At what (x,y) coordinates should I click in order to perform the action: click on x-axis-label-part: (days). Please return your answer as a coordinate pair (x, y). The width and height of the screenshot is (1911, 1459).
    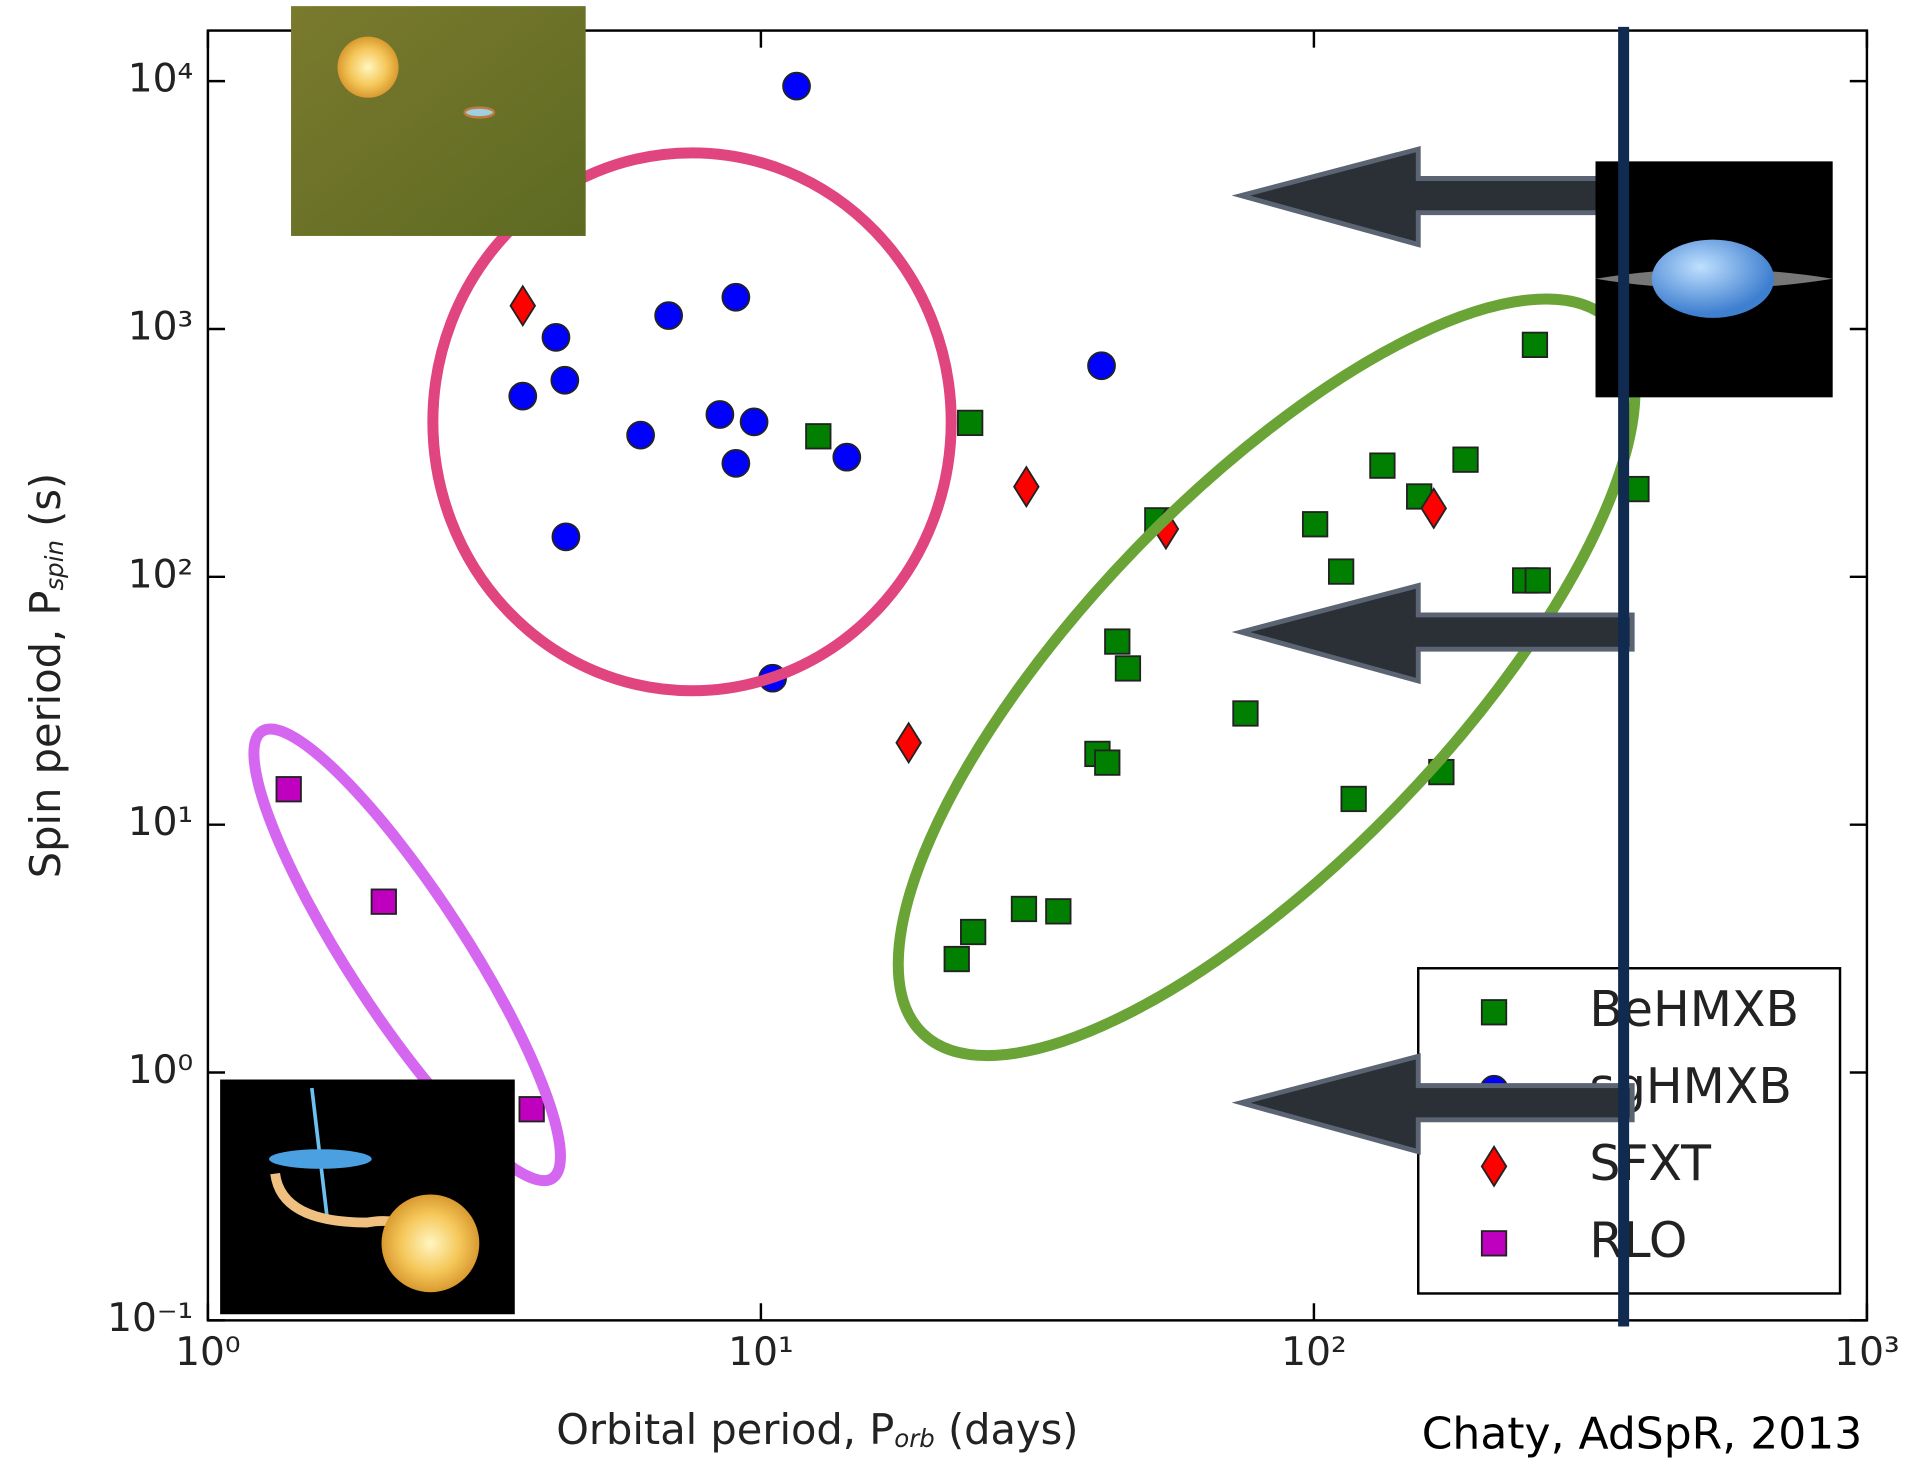
    Looking at the image, I should click on (1007, 1429).